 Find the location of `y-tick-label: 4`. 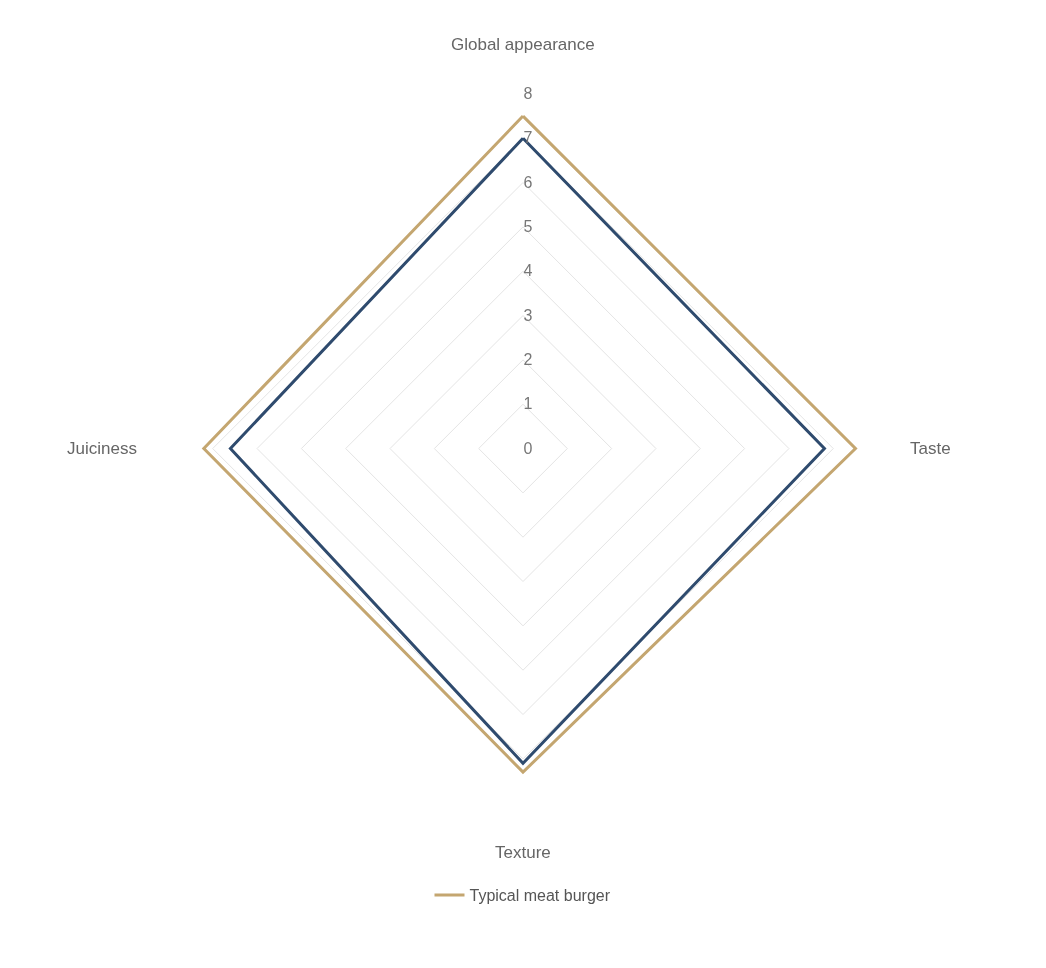

y-tick-label: 4 is located at coordinates (528, 271).